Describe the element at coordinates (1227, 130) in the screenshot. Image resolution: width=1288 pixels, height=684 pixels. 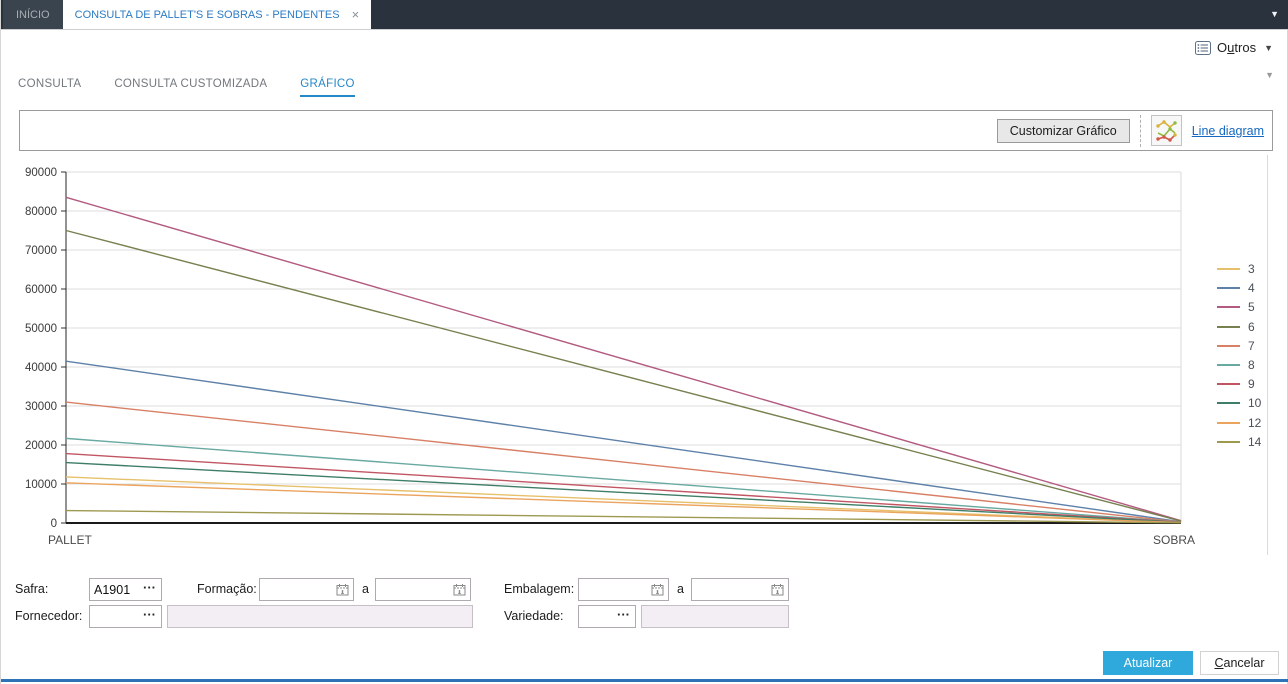
I see `line-diagram-link: Line diagram` at that location.